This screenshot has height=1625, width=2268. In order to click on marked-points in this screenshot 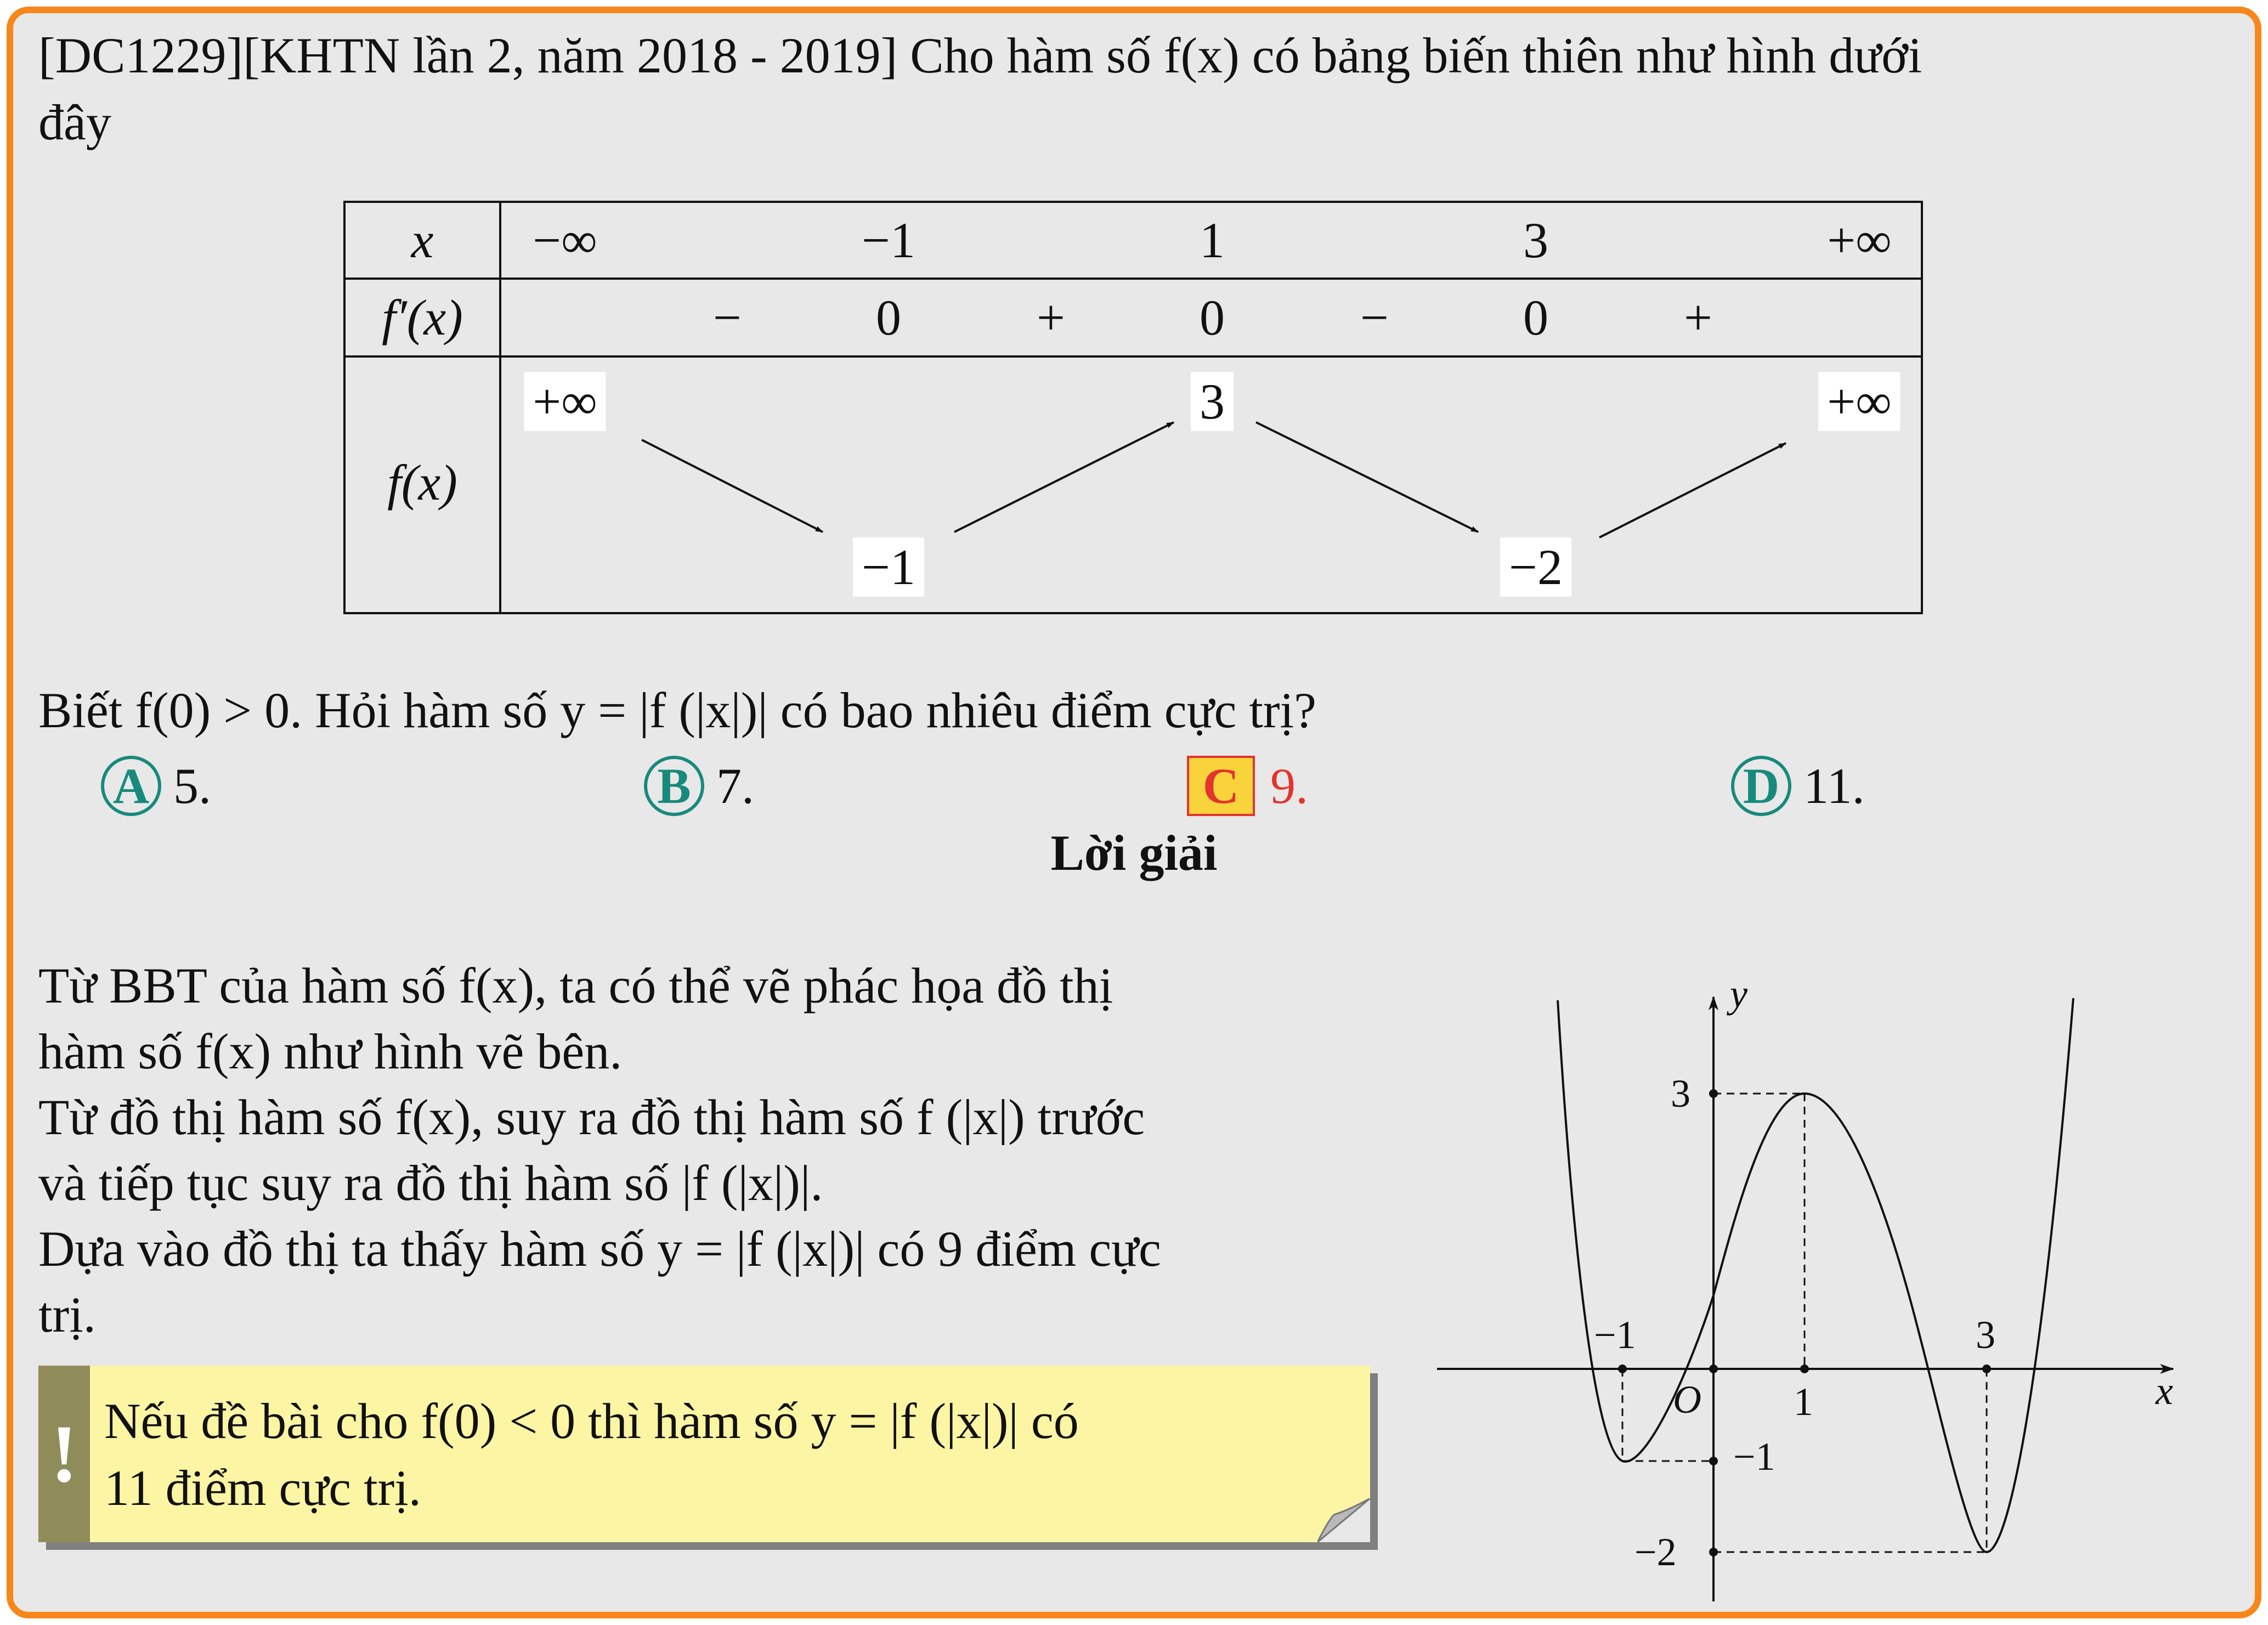, I will do `click(1804, 1322)`.